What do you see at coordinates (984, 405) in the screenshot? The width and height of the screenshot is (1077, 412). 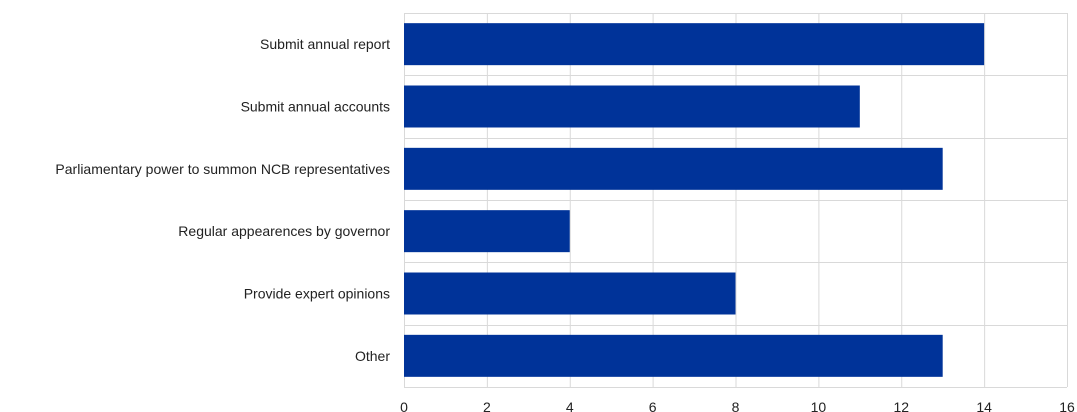 I see `x-tick-label: 14` at bounding box center [984, 405].